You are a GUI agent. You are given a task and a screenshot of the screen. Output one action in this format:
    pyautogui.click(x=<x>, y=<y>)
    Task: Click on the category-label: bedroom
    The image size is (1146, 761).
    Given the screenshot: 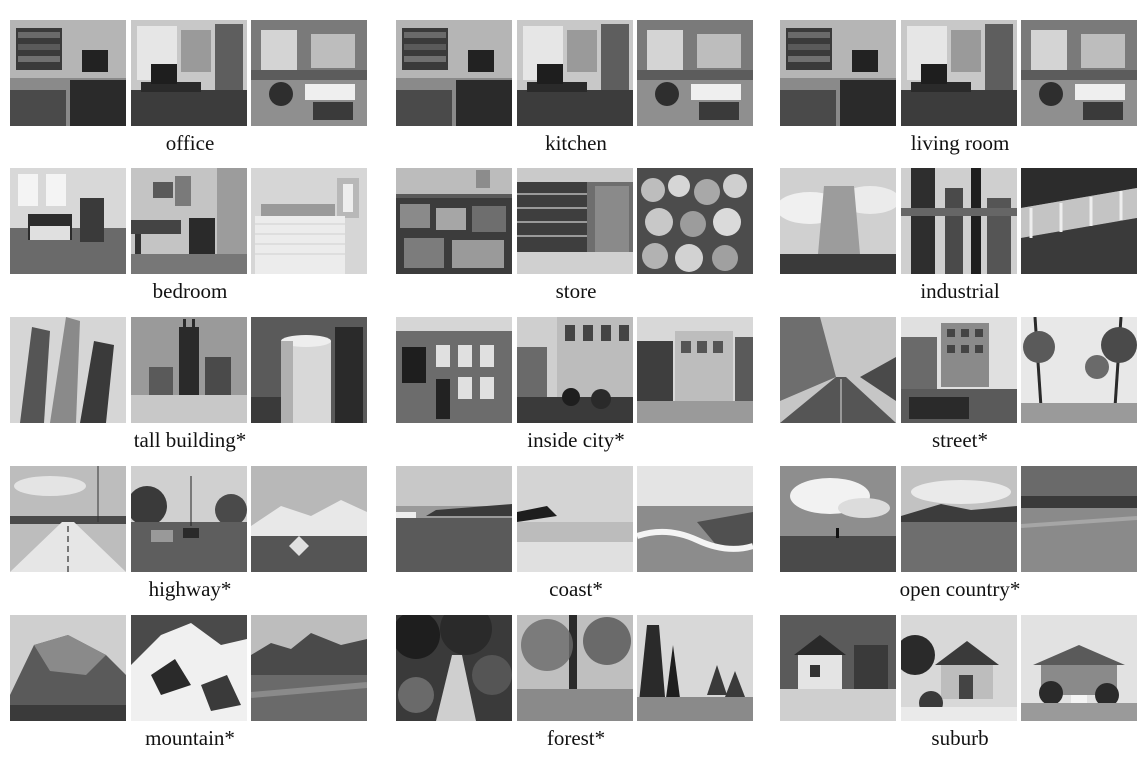 What is the action you would take?
    pyautogui.click(x=190, y=291)
    